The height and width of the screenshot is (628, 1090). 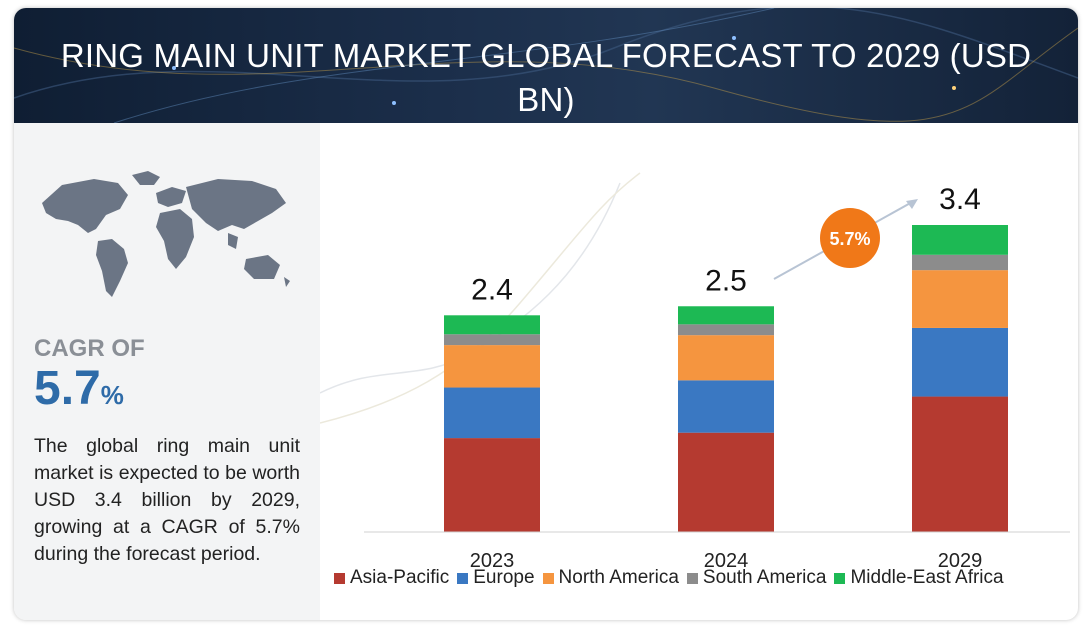 I want to click on cagr-badge: 5.7%, so click(x=845, y=239).